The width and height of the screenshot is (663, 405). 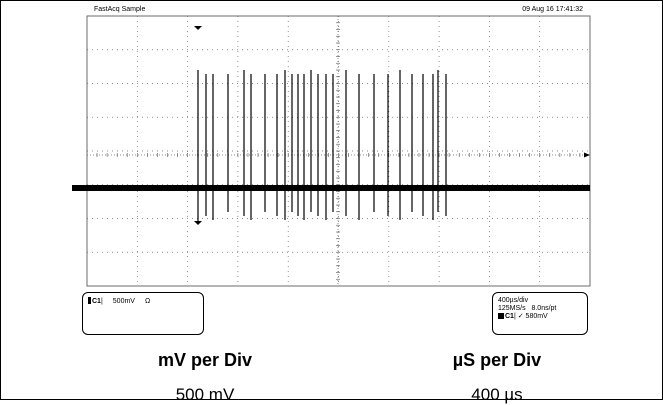 What do you see at coordinates (198, 223) in the screenshot?
I see `trigger-point-icon` at bounding box center [198, 223].